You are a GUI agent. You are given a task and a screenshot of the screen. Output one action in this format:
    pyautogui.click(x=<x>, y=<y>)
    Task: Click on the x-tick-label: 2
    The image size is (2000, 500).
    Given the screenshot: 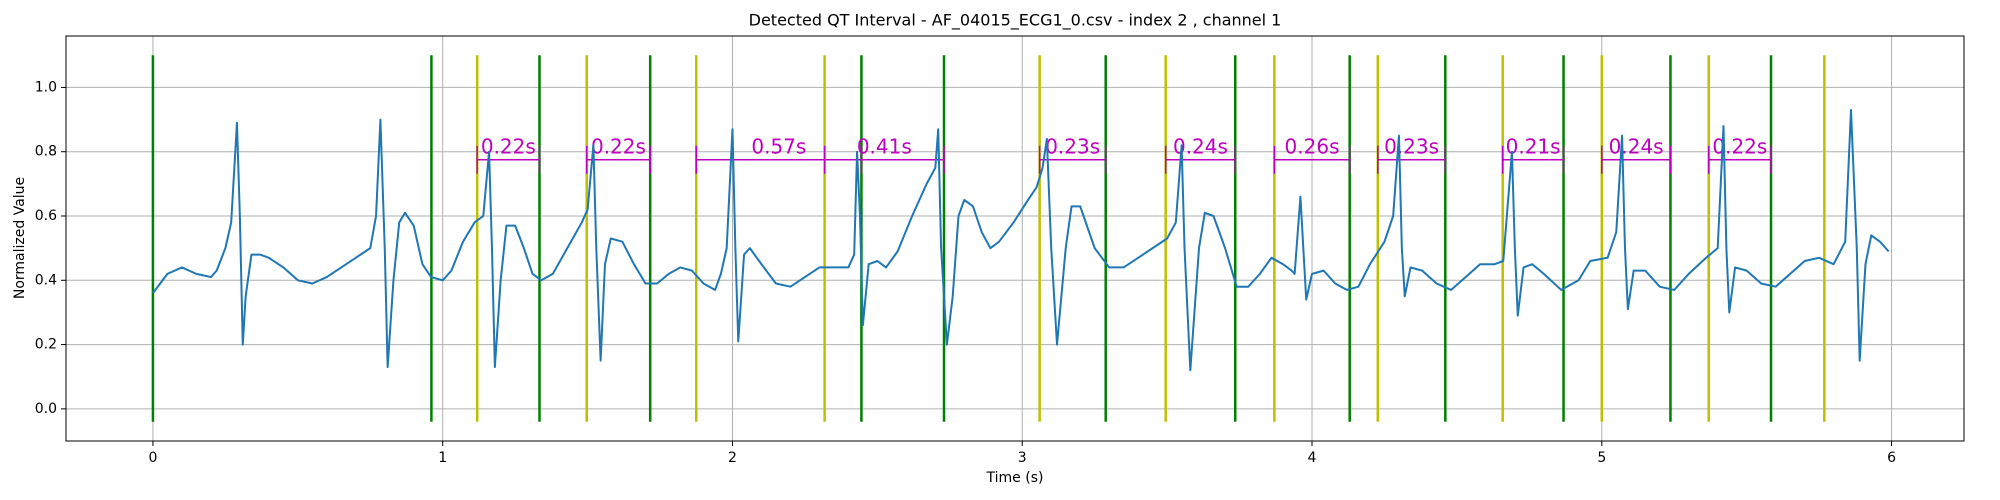 What is the action you would take?
    pyautogui.click(x=732, y=458)
    